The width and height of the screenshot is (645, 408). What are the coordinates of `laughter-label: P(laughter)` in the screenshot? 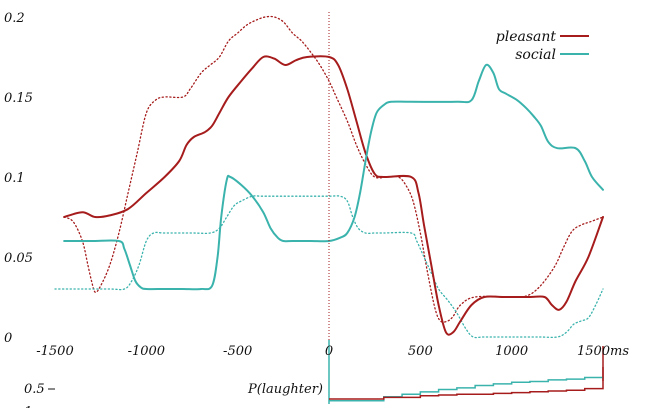 It's located at (285, 389).